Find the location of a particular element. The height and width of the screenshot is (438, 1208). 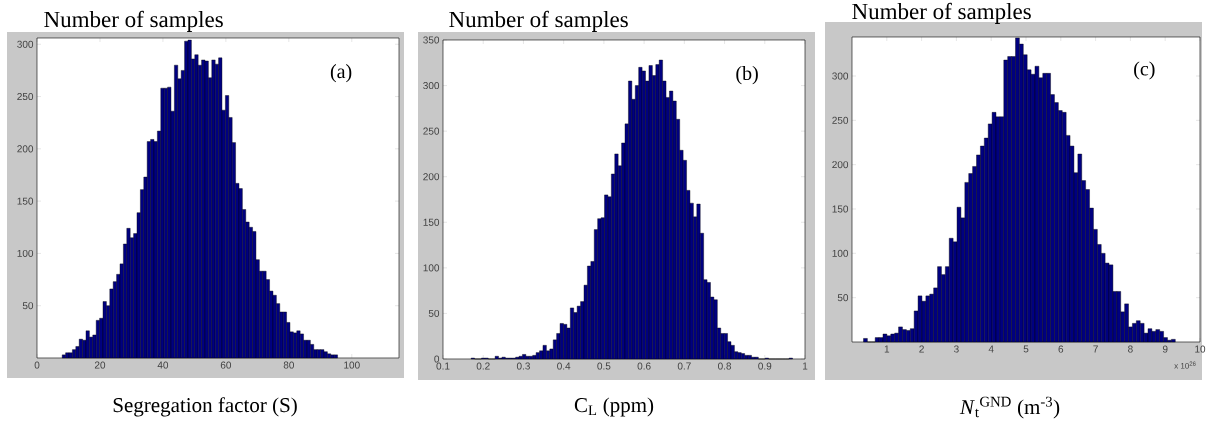

x-tick-label: 80 is located at coordinates (289, 365).